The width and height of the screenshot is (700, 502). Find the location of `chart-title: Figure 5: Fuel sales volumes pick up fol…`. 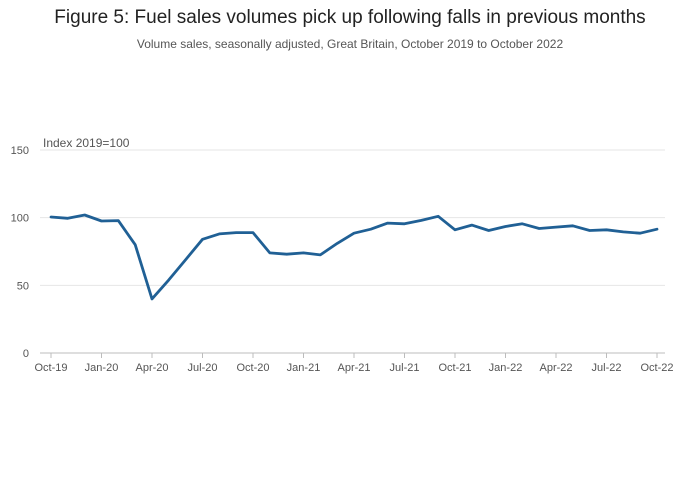

chart-title: Figure 5: Fuel sales volumes pick up fol… is located at coordinates (350, 17).